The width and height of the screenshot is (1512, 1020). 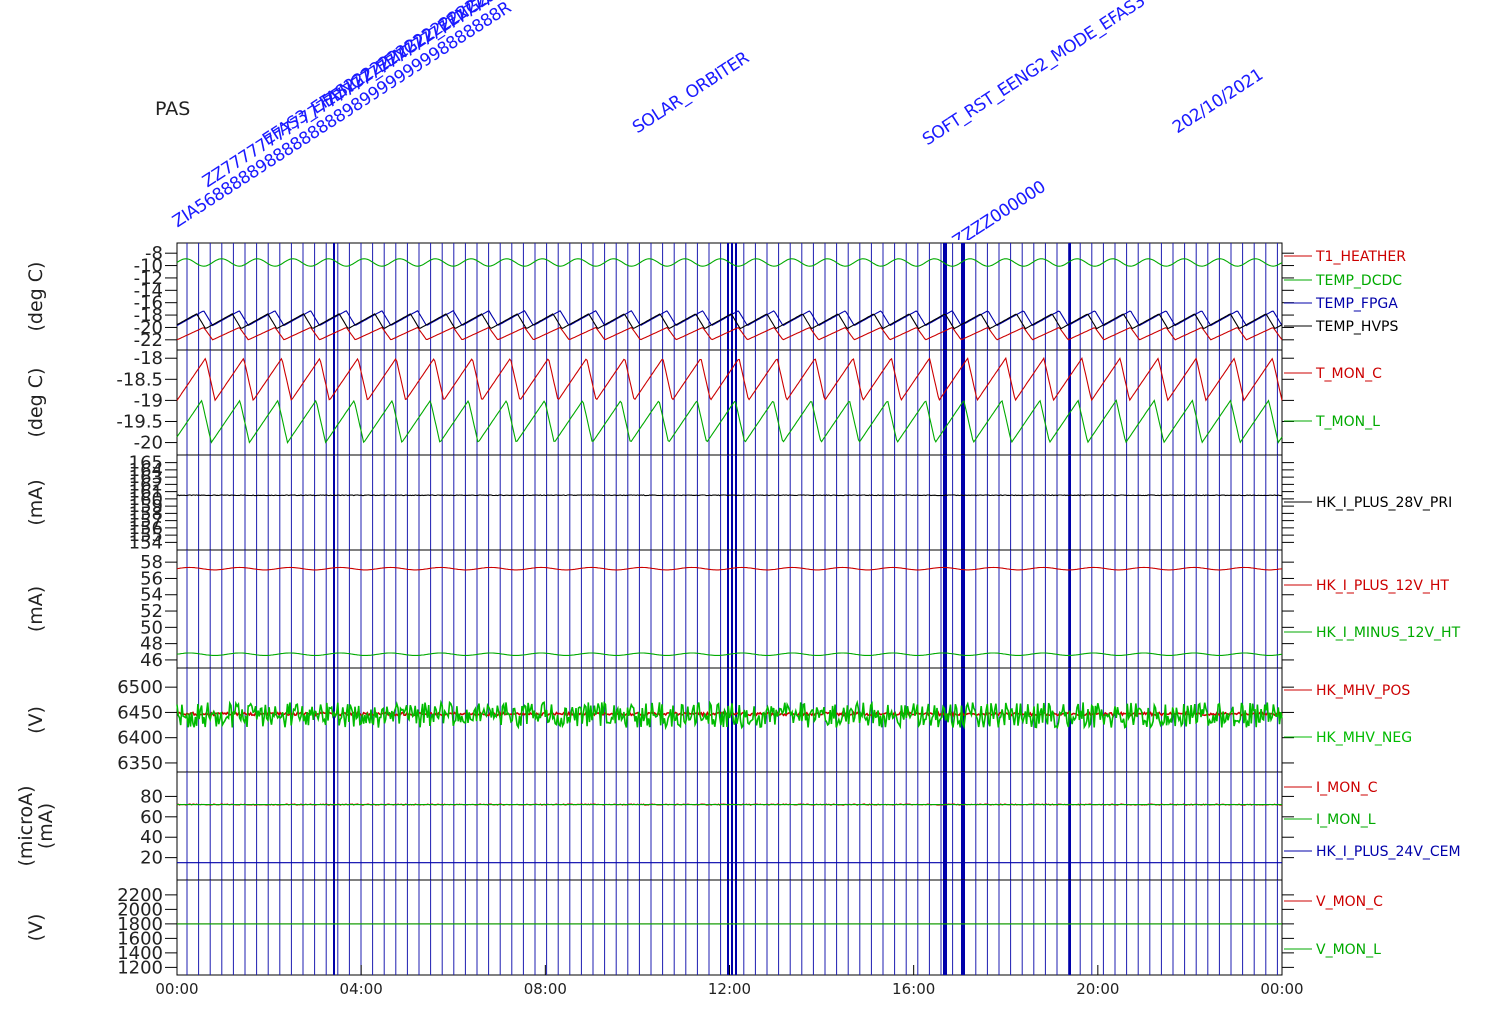 I want to click on x-tick-label: 16:00, so click(x=913, y=989).